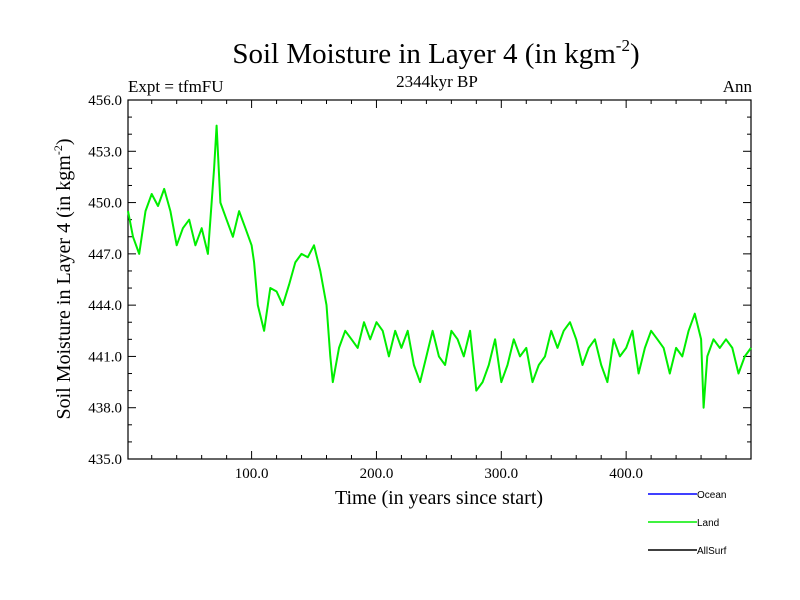 The image size is (800, 600). I want to click on chart-title: Soil Moisture in Layer 4 (in kgm-2), so click(435, 53).